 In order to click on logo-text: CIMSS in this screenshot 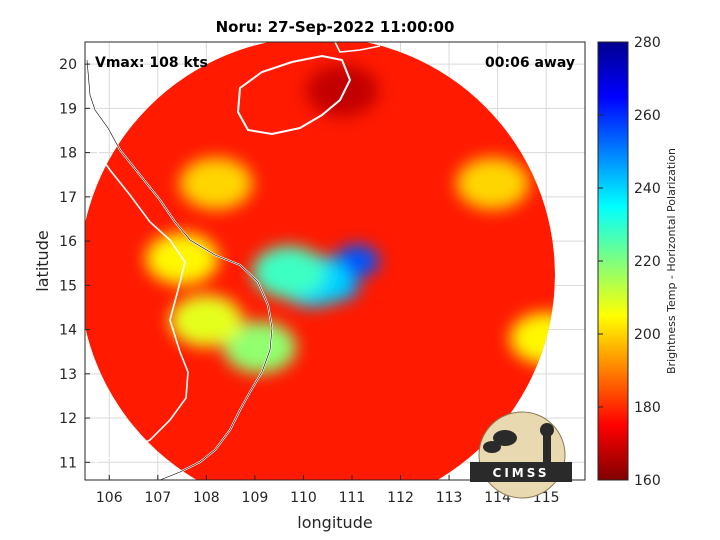, I will do `click(521, 473)`.